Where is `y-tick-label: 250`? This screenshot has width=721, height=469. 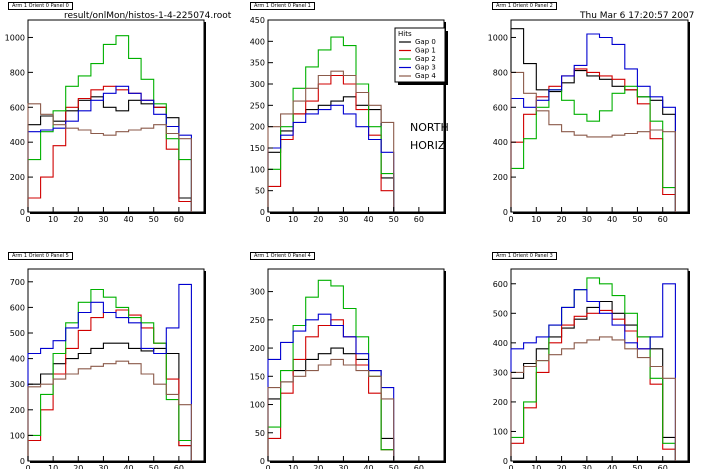
y-tick-label: 250 is located at coordinates (257, 320).